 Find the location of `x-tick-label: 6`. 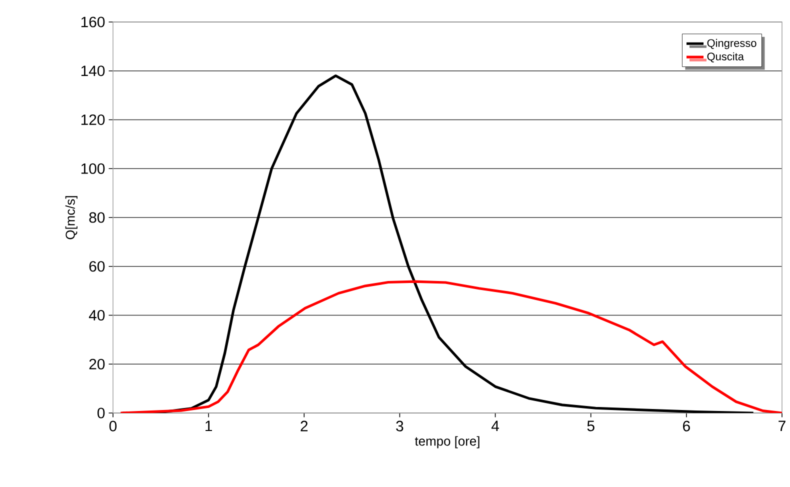

x-tick-label: 6 is located at coordinates (686, 426).